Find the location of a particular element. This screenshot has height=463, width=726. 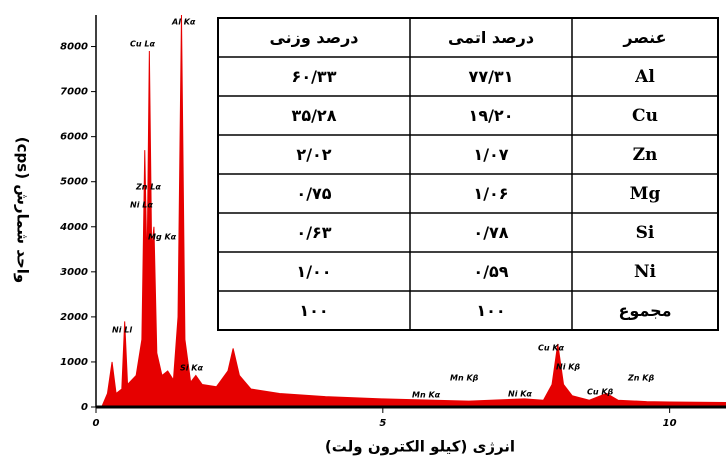

table-cell: ۱/۰۷ is located at coordinates (490, 154).